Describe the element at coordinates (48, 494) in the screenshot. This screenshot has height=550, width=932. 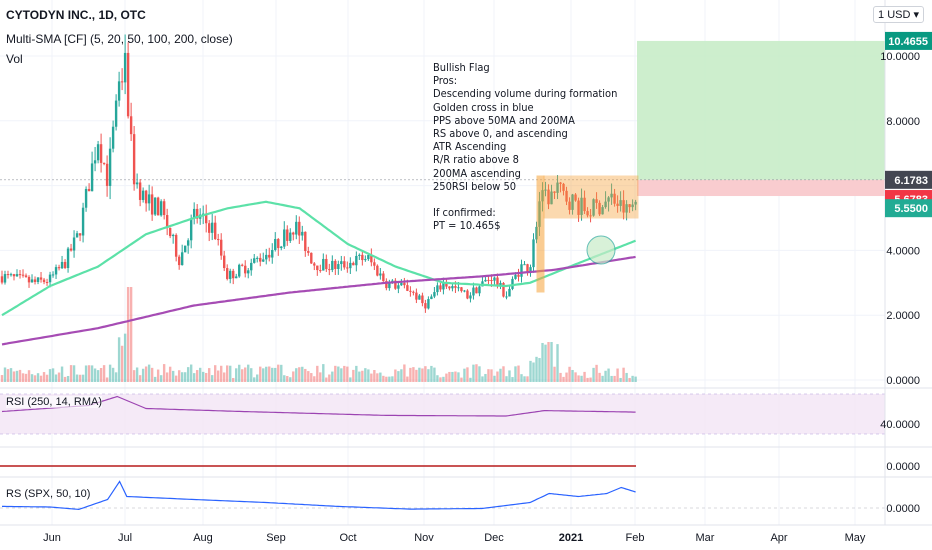
I see `rs-label: RS (SPX, 50, 10)` at that location.